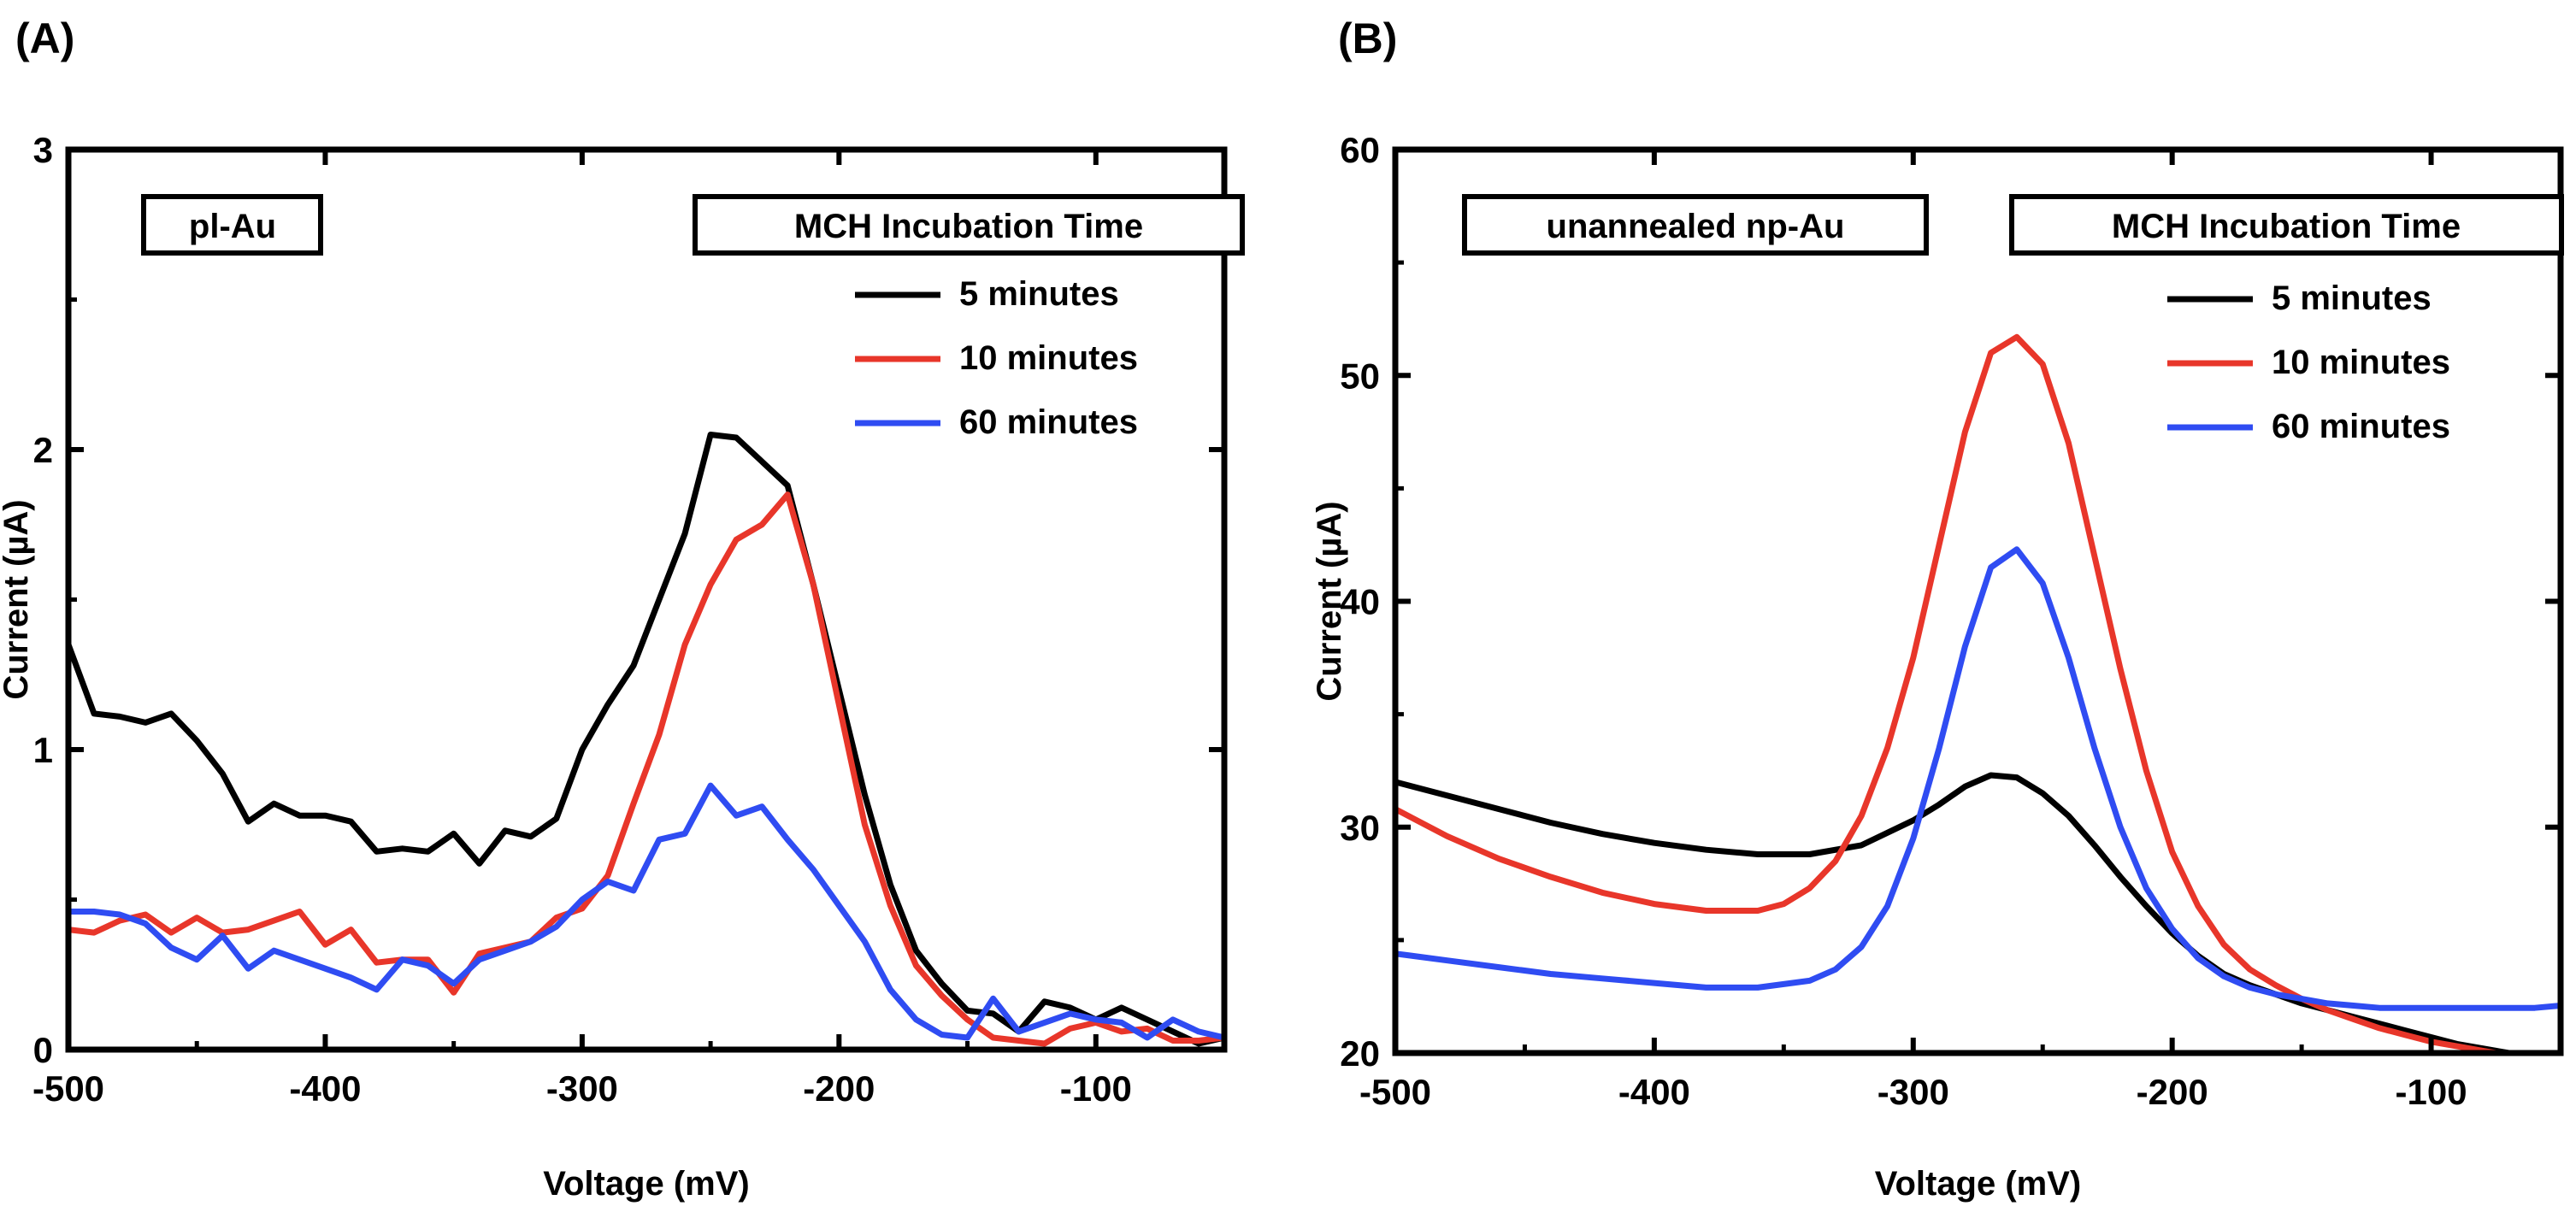  Describe the element at coordinates (1395, 1092) in the screenshot. I see `panel-b-x-tick-label: -500` at that location.